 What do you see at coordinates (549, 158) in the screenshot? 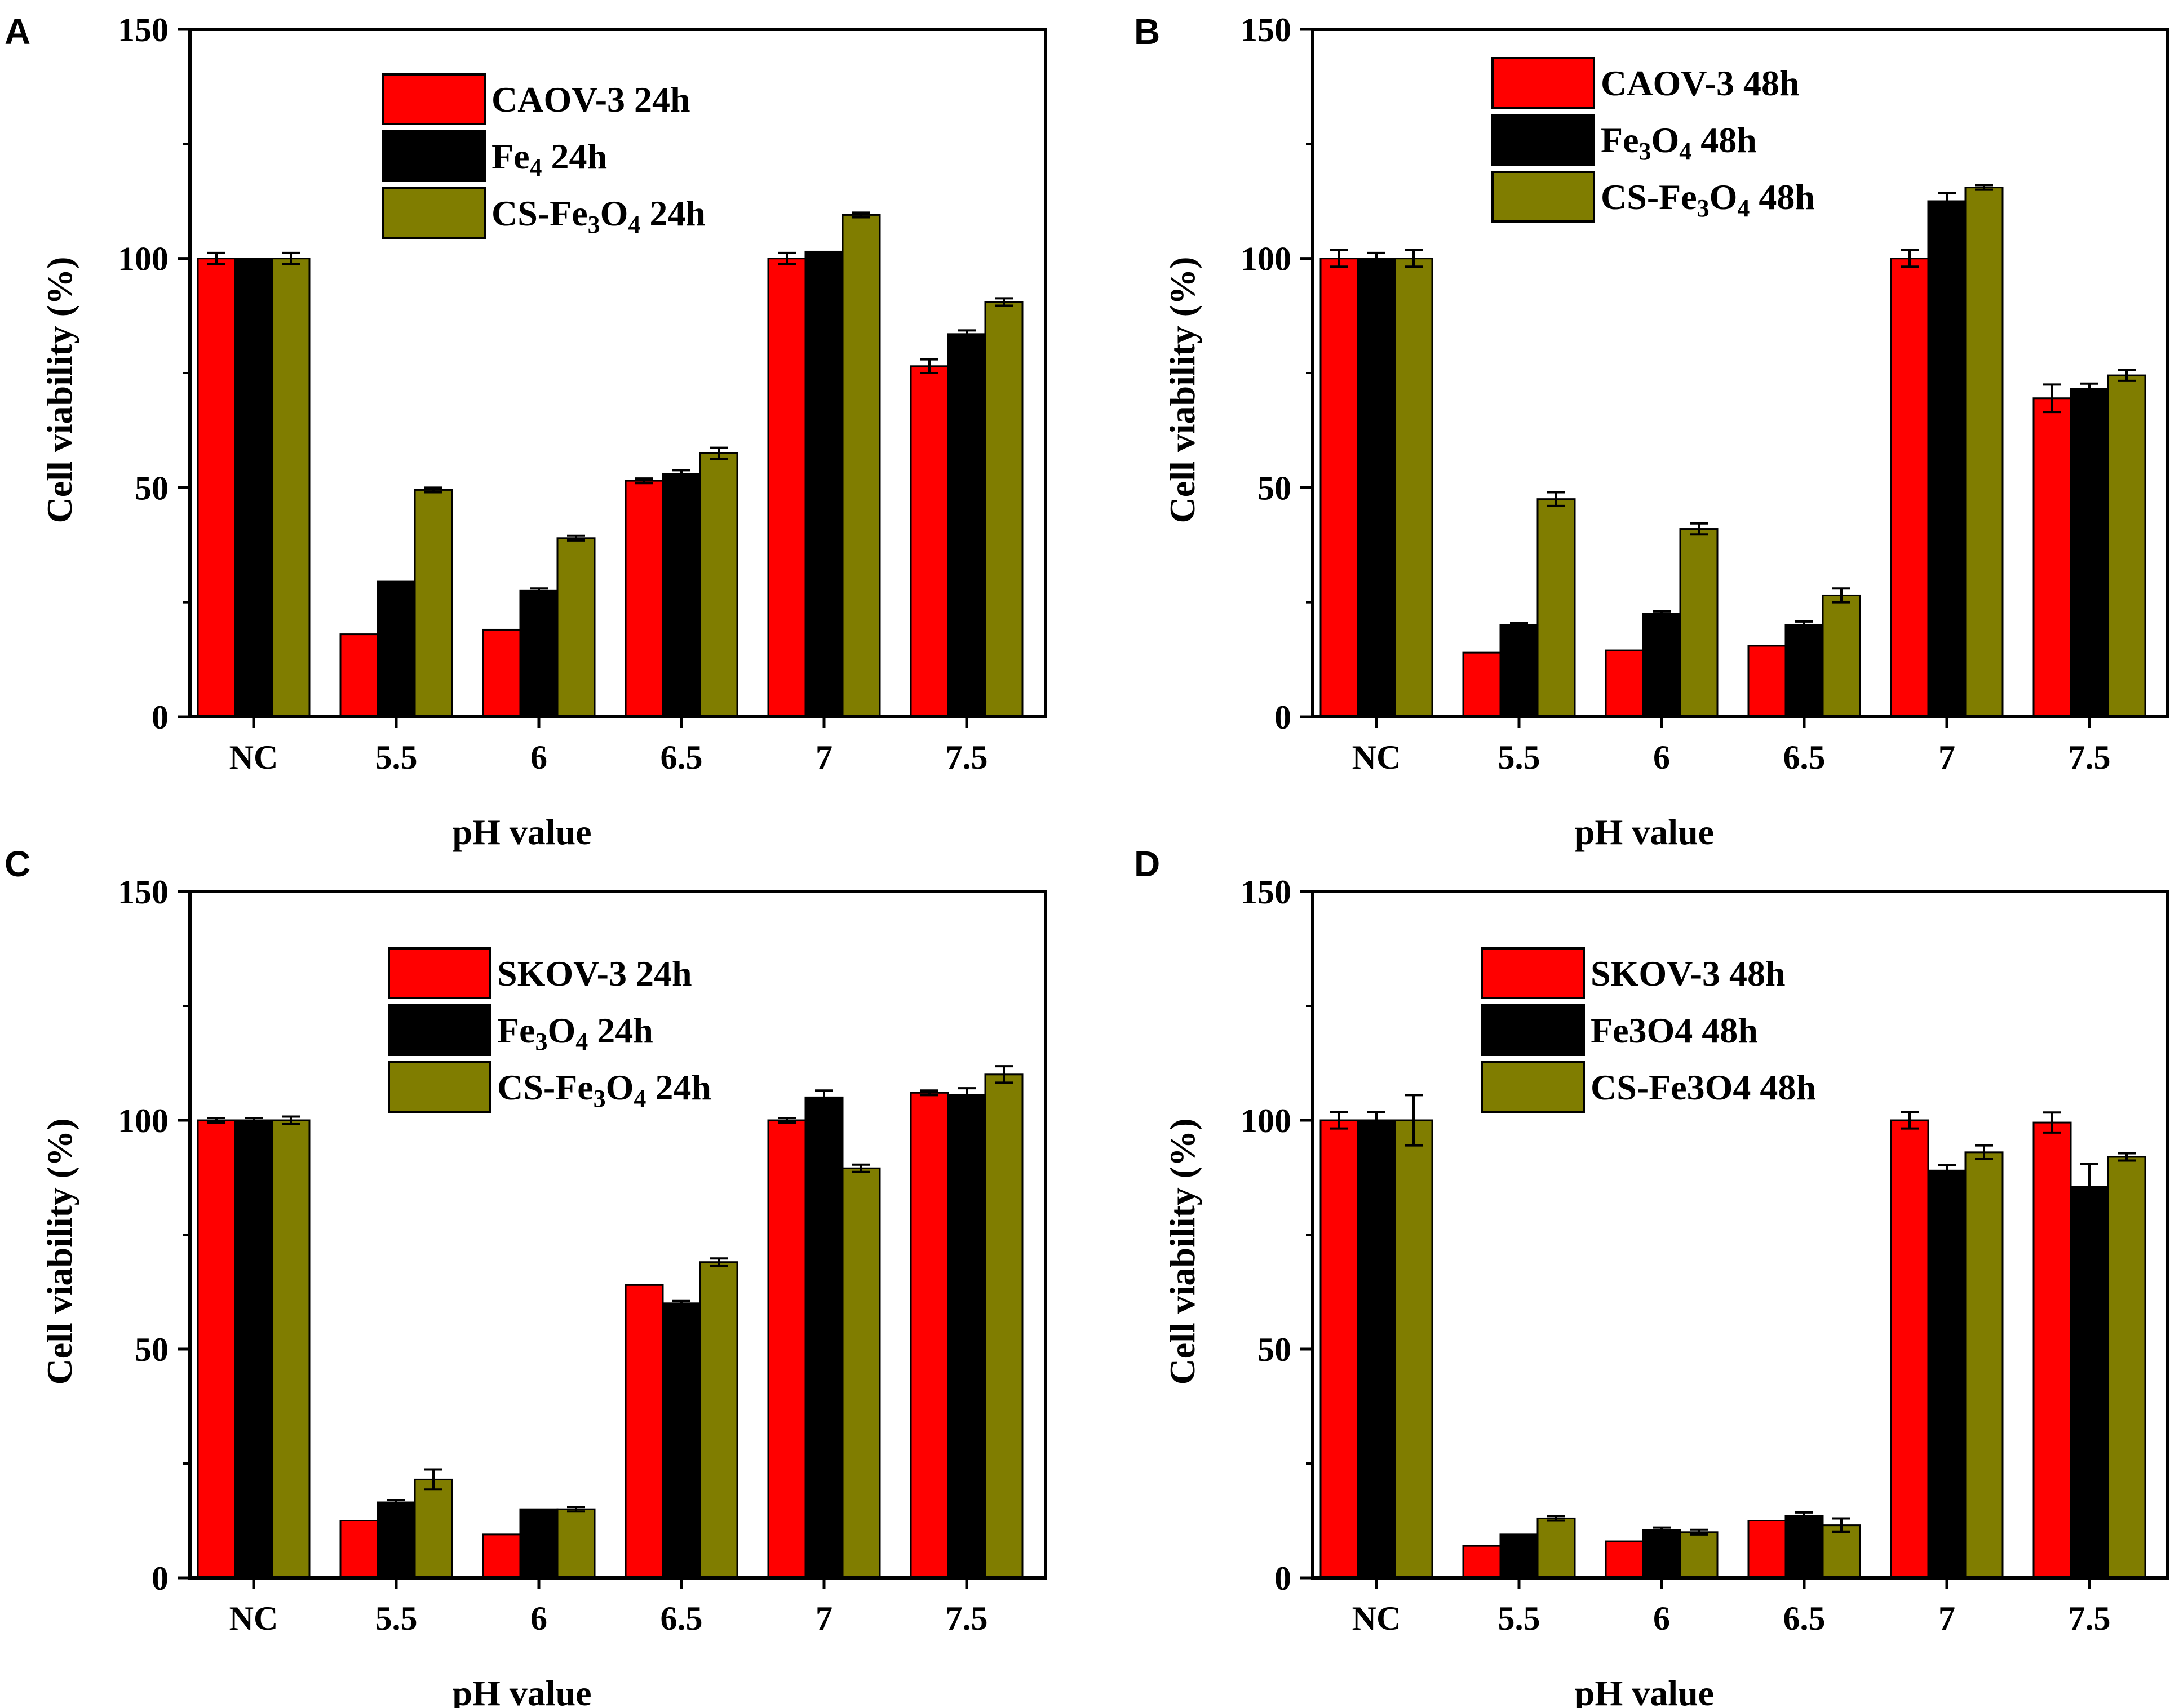
I see `legend-label: Fe4 24h` at bounding box center [549, 158].